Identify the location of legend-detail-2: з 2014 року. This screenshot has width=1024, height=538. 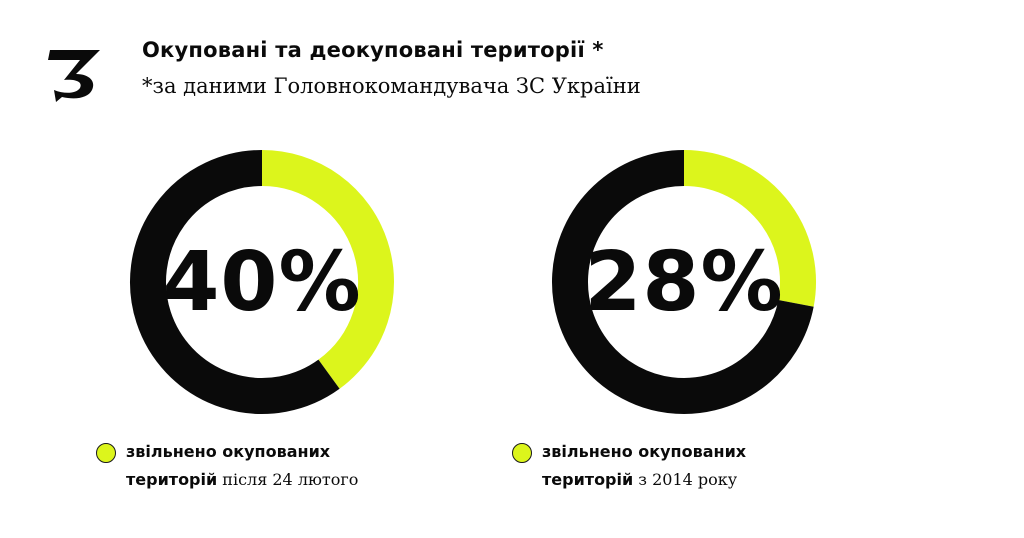
(685, 479).